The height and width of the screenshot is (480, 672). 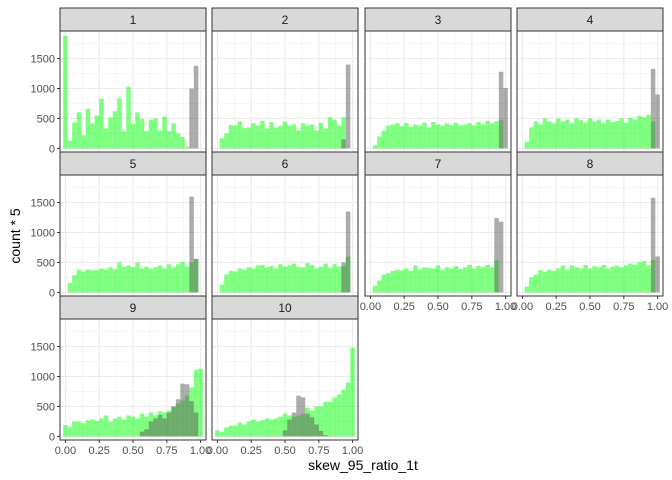 What do you see at coordinates (43, 234) in the screenshot?
I see `y-tick-label: 1000` at bounding box center [43, 234].